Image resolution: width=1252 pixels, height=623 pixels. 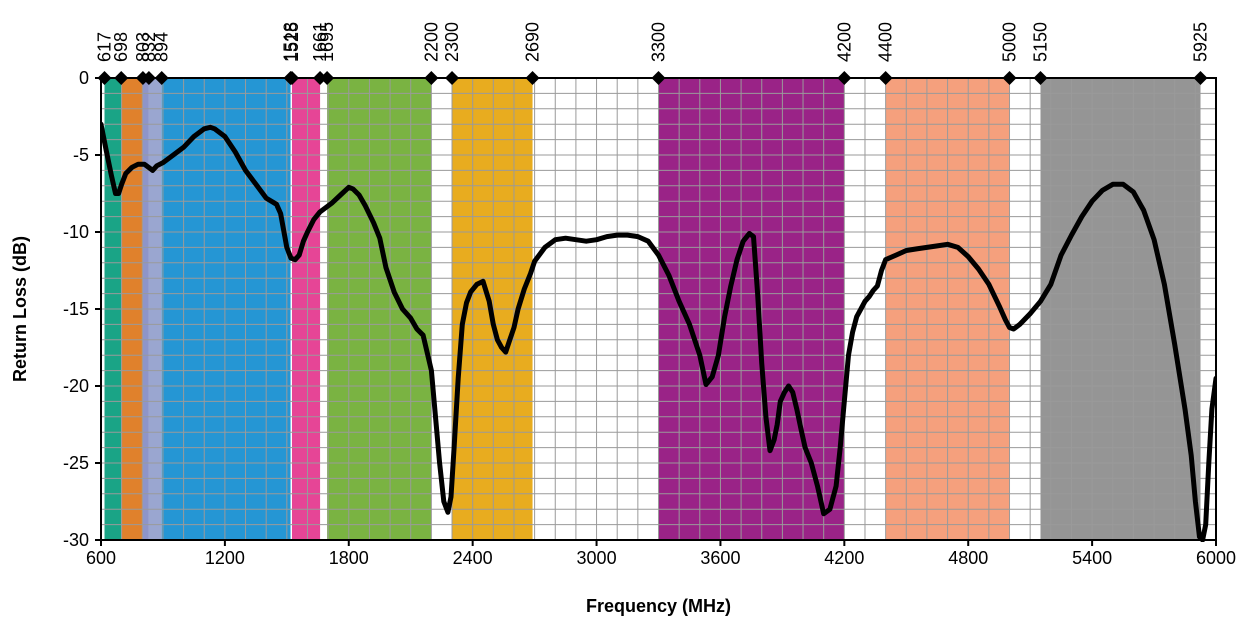 What do you see at coordinates (101, 558) in the screenshot?
I see `x-tick-label-600: 600` at bounding box center [101, 558].